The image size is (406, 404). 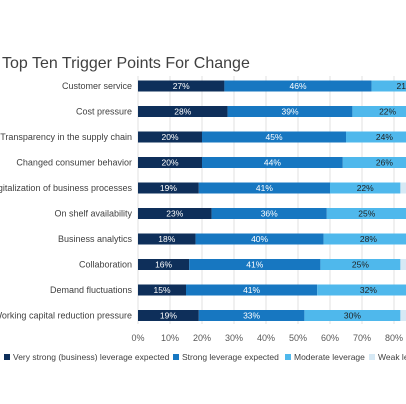 What do you see at coordinates (105, 265) in the screenshot?
I see `category-label: Collaboration` at bounding box center [105, 265].